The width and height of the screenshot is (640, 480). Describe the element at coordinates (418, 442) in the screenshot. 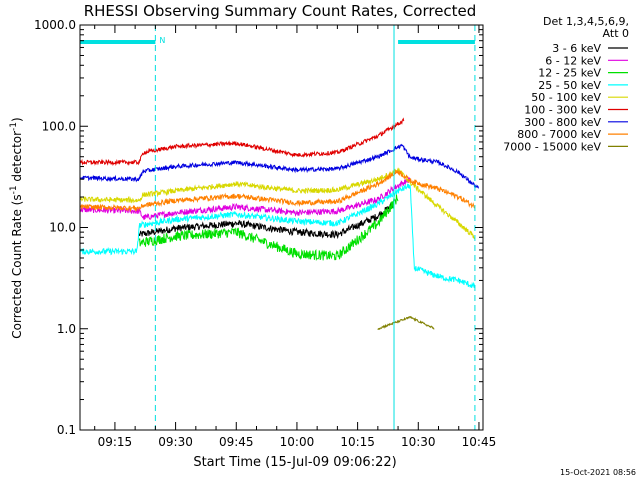

I see `x-tick-label: 10:30` at that location.